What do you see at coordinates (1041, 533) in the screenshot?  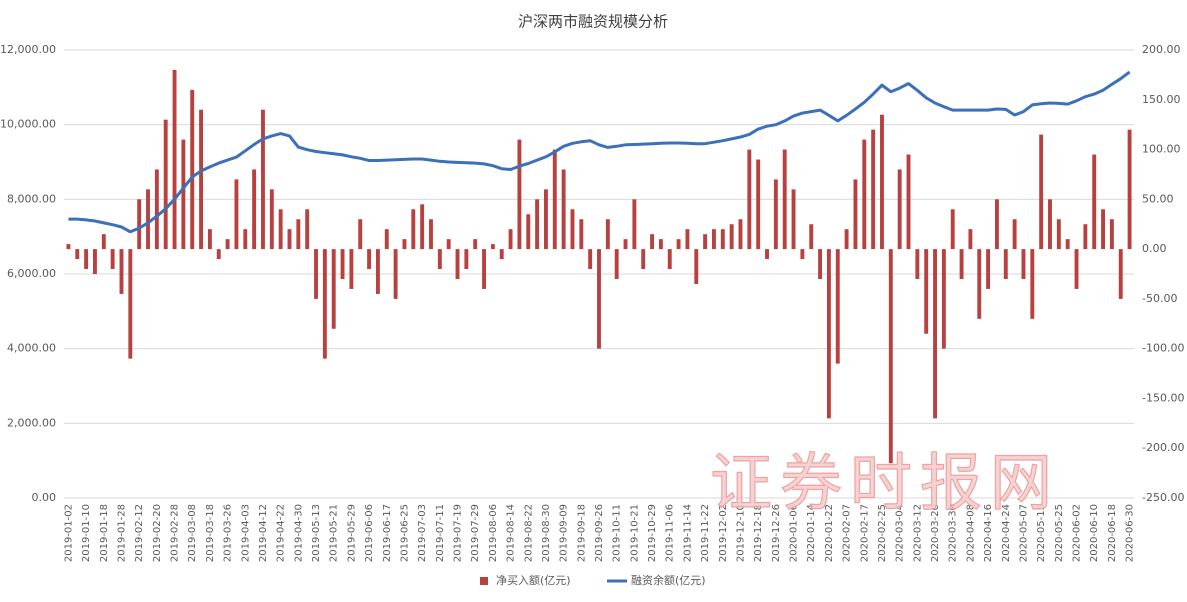 I see `x-tick-label: 2020-05-15` at bounding box center [1041, 533].